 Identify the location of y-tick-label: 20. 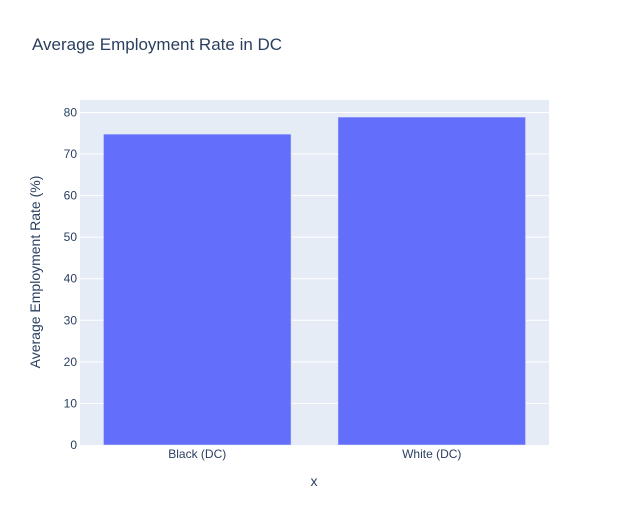
(71, 362).